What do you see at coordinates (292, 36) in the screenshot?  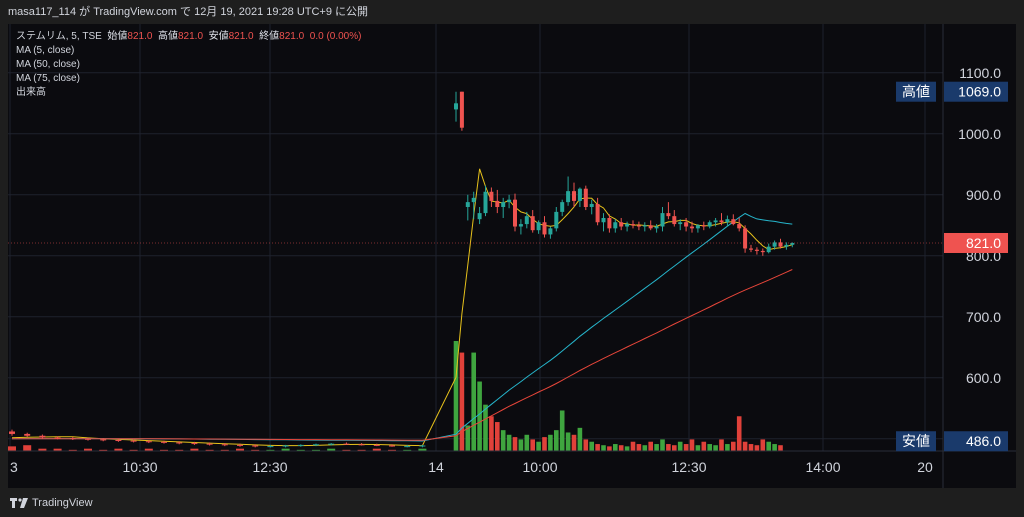 I see `legend-close-value: 821.0` at bounding box center [292, 36].